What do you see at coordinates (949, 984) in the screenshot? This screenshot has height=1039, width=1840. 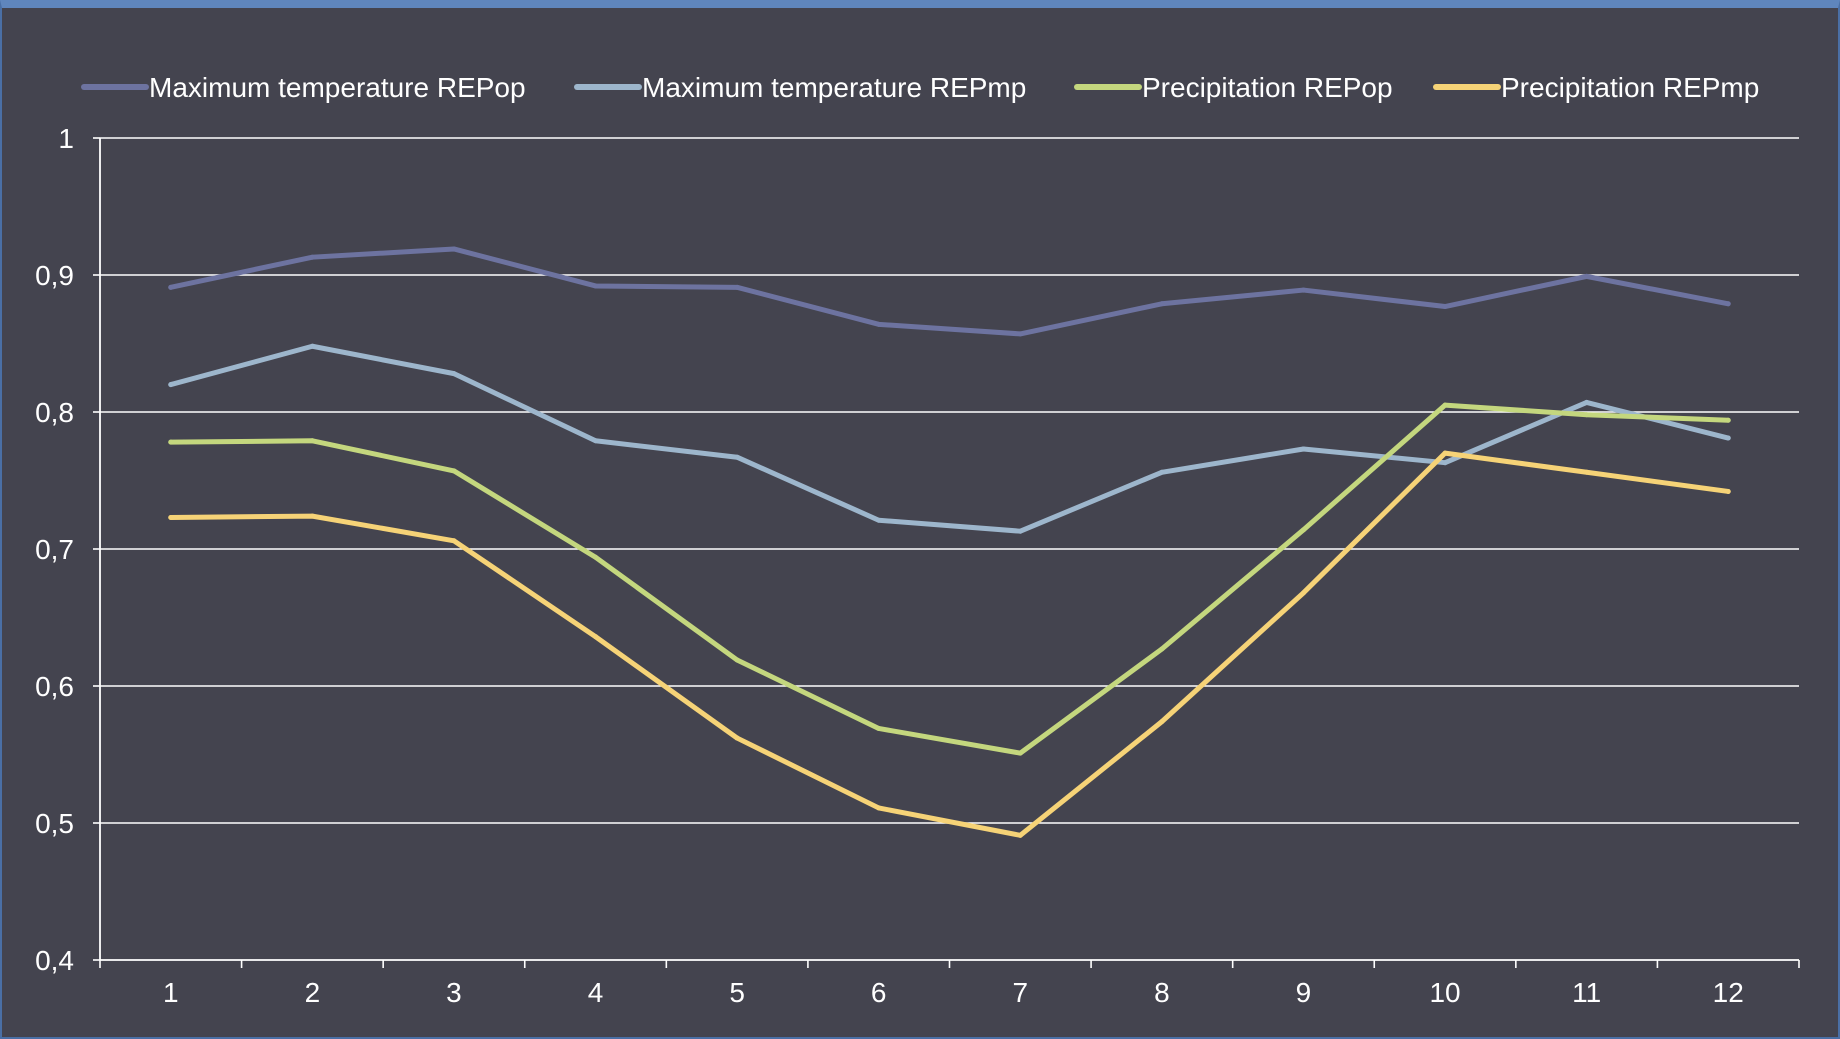 I see `x-axis-ticks: 1 2 3 4 5 6 7 8 9 10 11 12` at bounding box center [949, 984].